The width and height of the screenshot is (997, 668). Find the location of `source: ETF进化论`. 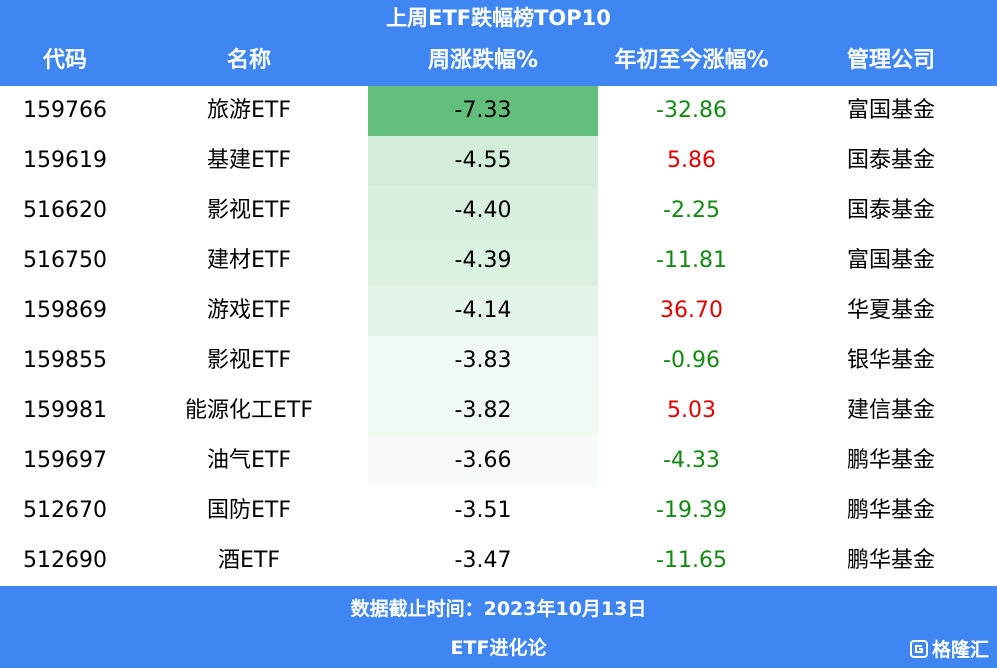

source: ETF进化论 is located at coordinates (498, 648).